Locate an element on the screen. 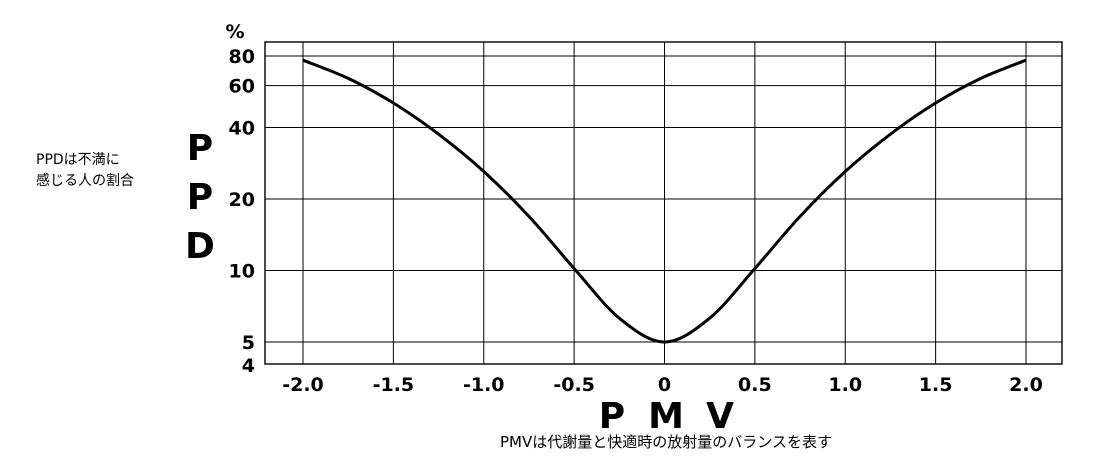 Image resolution: width=1100 pixels, height=475 pixels. x-tick-label: 2.0 is located at coordinates (1026, 385).